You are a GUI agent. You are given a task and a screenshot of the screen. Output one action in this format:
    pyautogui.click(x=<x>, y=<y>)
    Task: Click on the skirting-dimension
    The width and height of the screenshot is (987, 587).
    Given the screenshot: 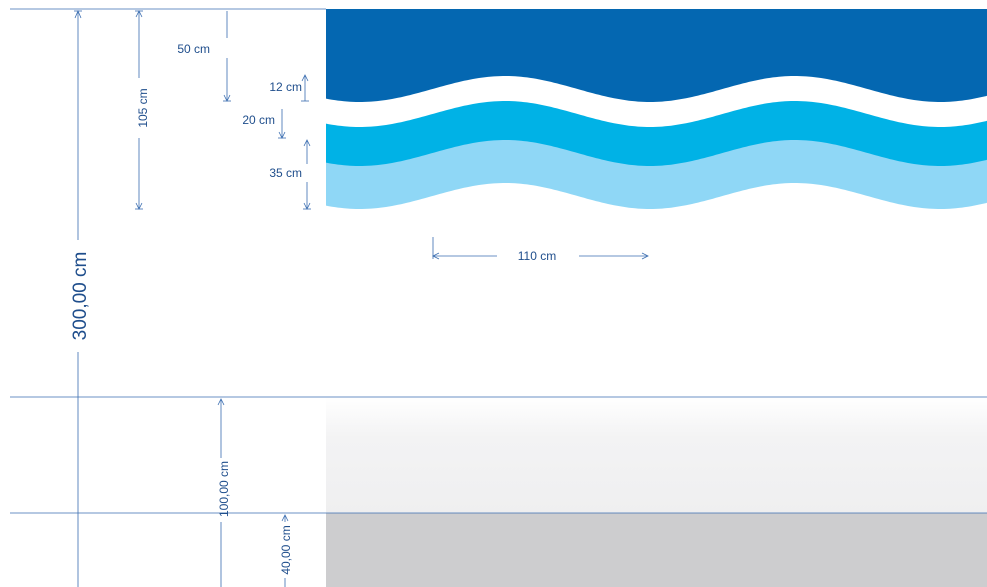 What is the action you would take?
    pyautogui.click(x=285, y=550)
    